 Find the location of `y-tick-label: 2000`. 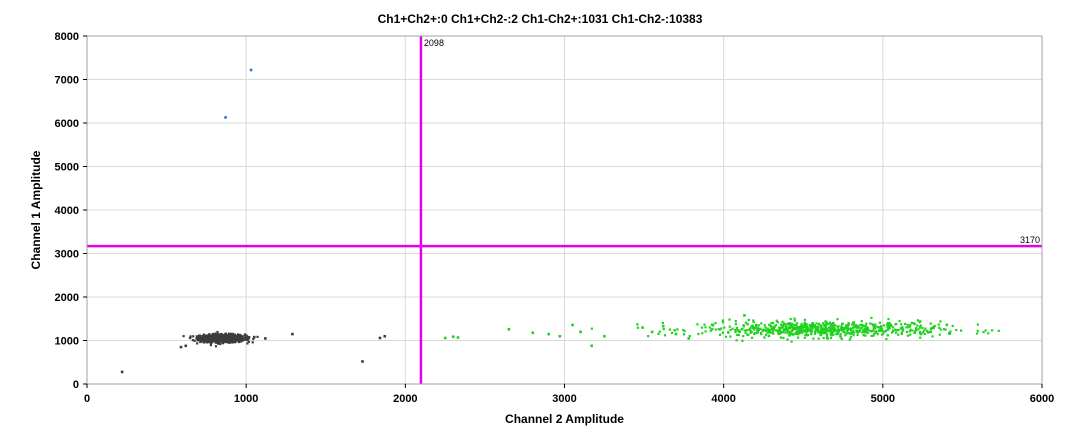

y-tick-label: 2000 is located at coordinates (67, 298).